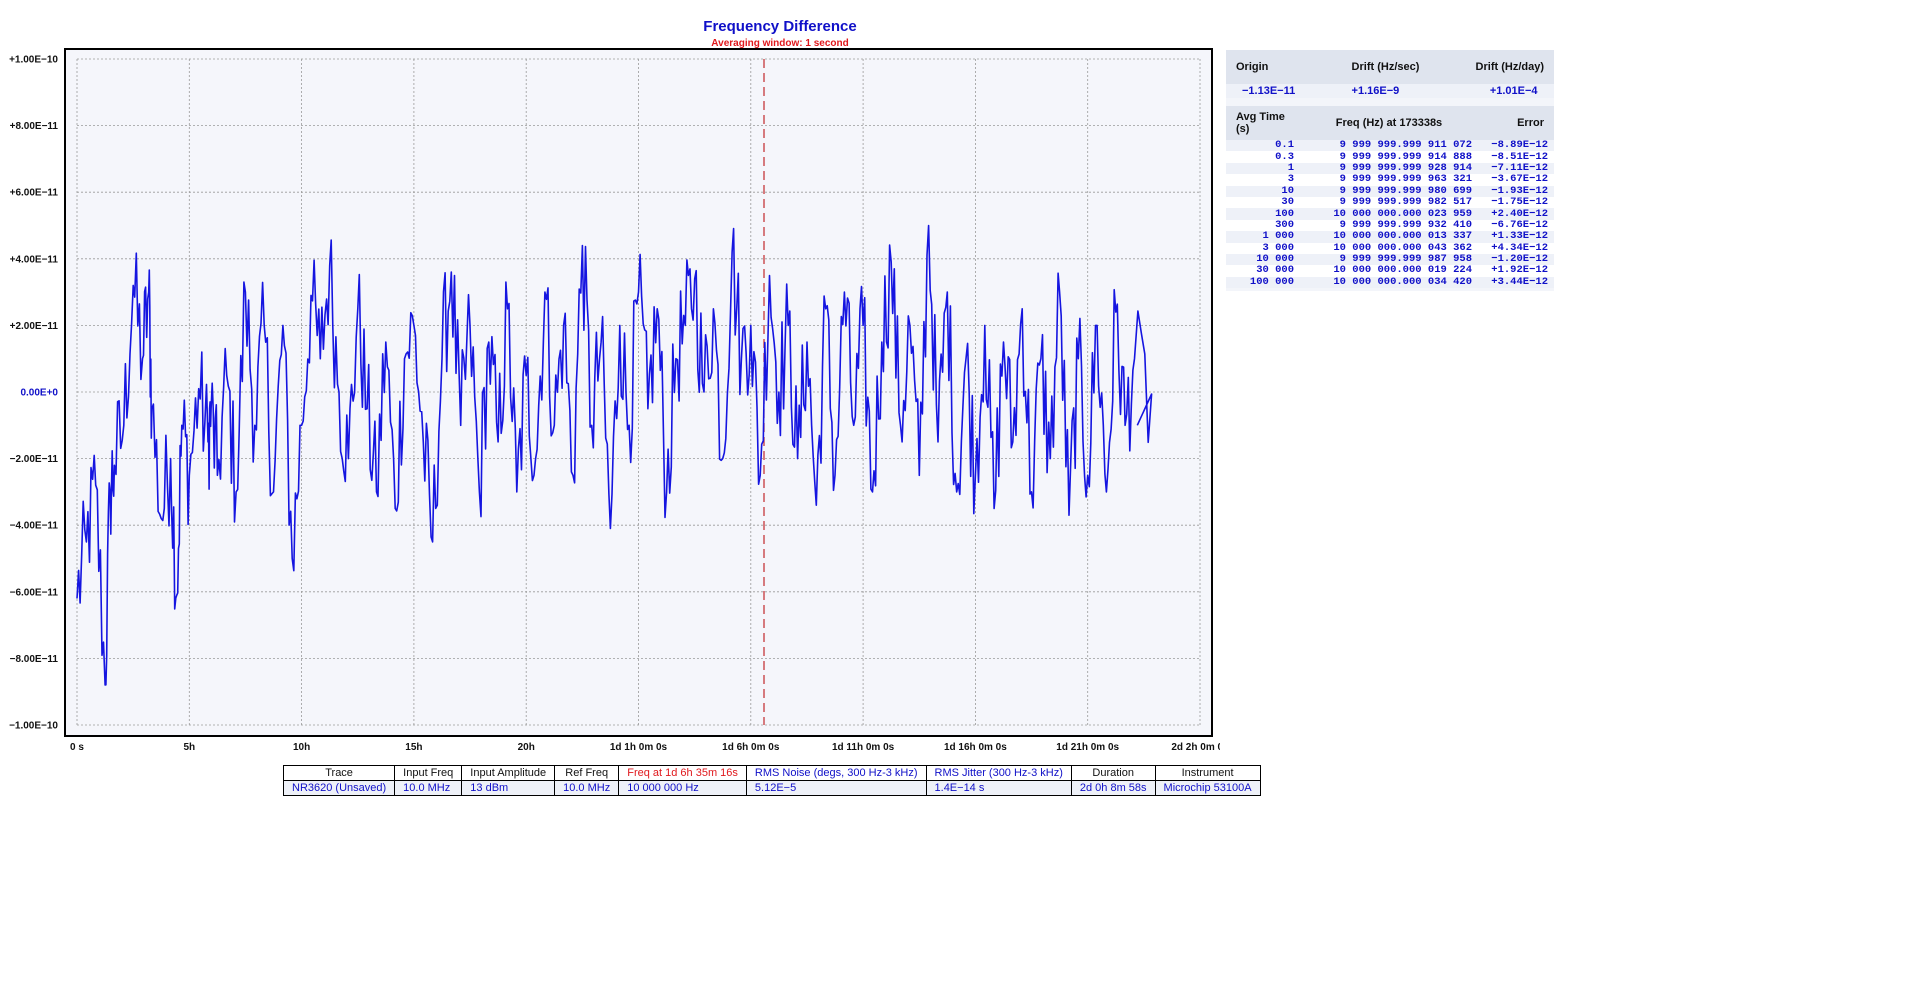 The image size is (1920, 1007). Describe the element at coordinates (1516, 237) in the screenshot. I see `avg-error-cell: +1.33E−12` at that location.